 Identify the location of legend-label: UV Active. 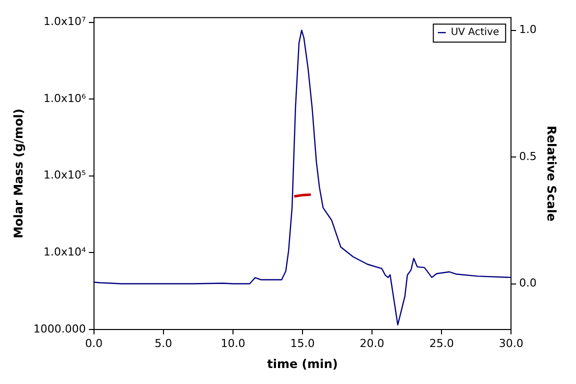
(475, 32).